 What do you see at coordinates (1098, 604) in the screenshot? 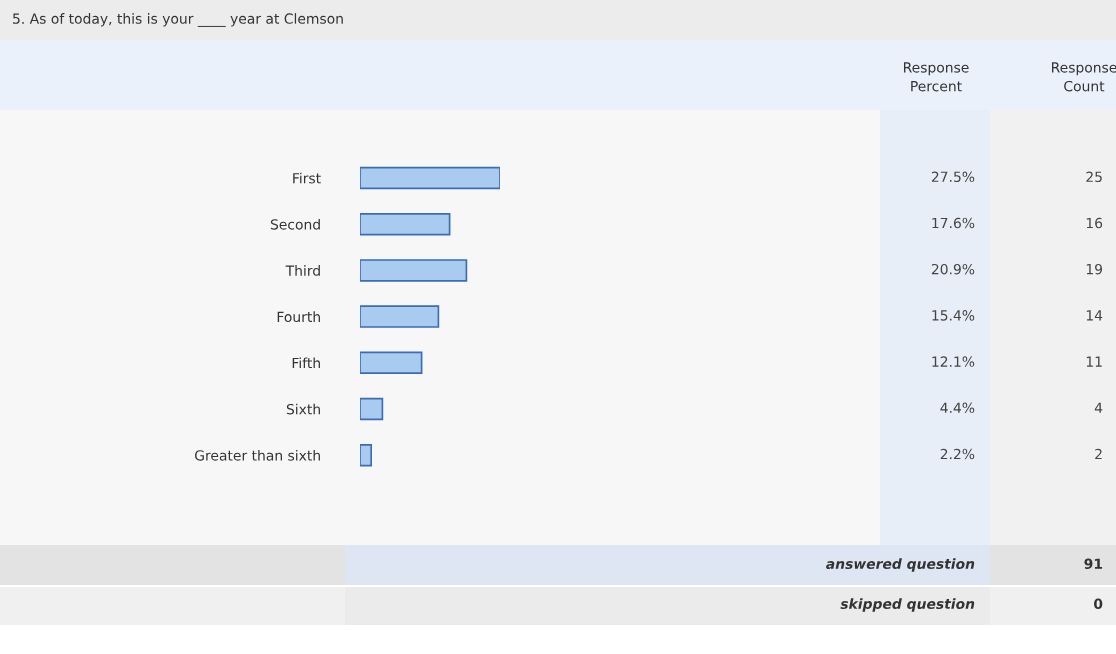
I see `text: 0` at bounding box center [1098, 604].